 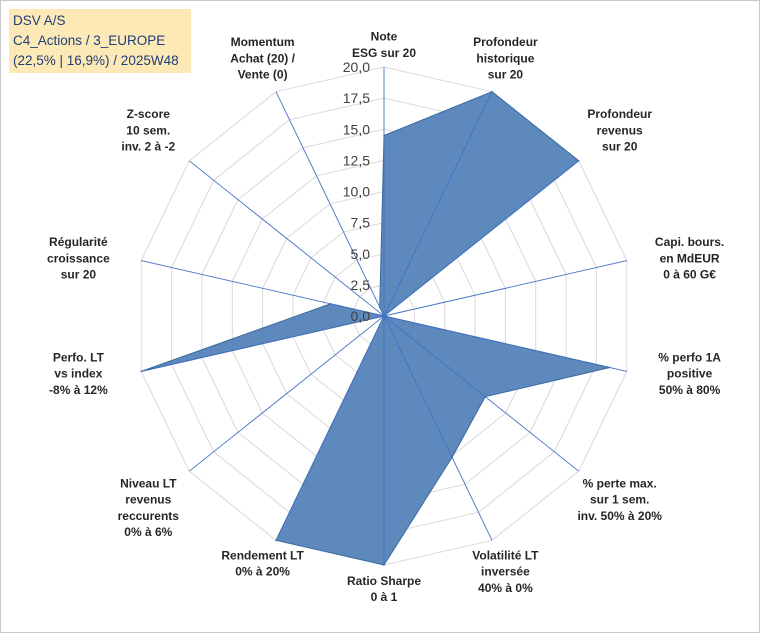 I want to click on axis-label-rendement-lt: Rendement LT 0% à 20%, so click(x=262, y=563).